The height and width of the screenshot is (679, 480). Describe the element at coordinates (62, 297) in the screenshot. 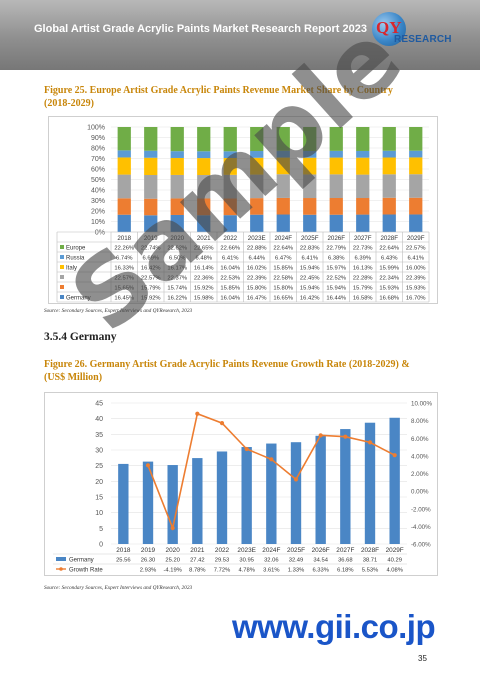

I see `legend-key` at that location.